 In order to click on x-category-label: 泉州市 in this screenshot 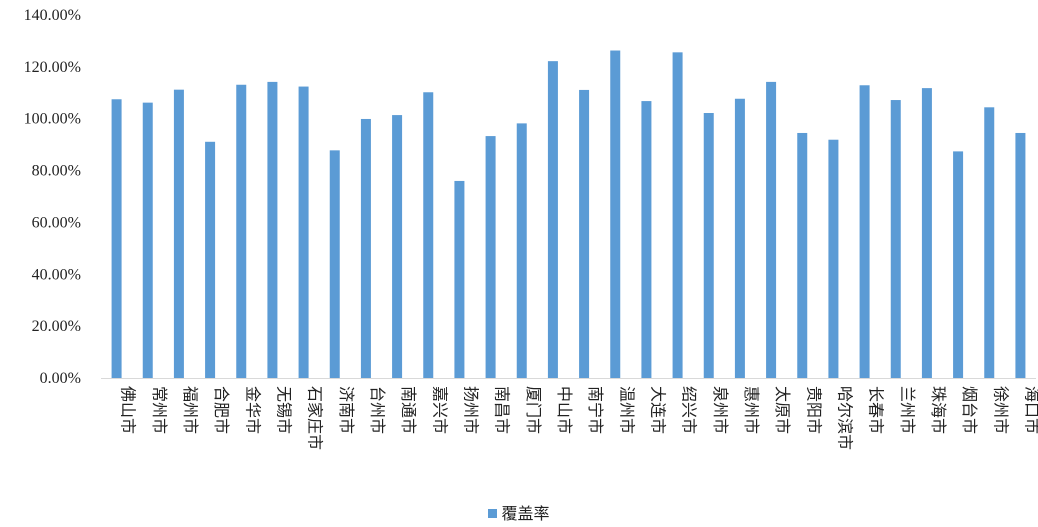, I will do `click(720, 410)`.